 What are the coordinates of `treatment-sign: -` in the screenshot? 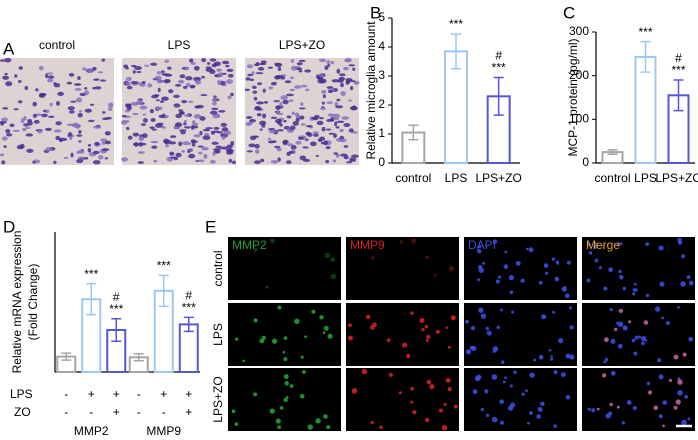 It's located at (66, 394).